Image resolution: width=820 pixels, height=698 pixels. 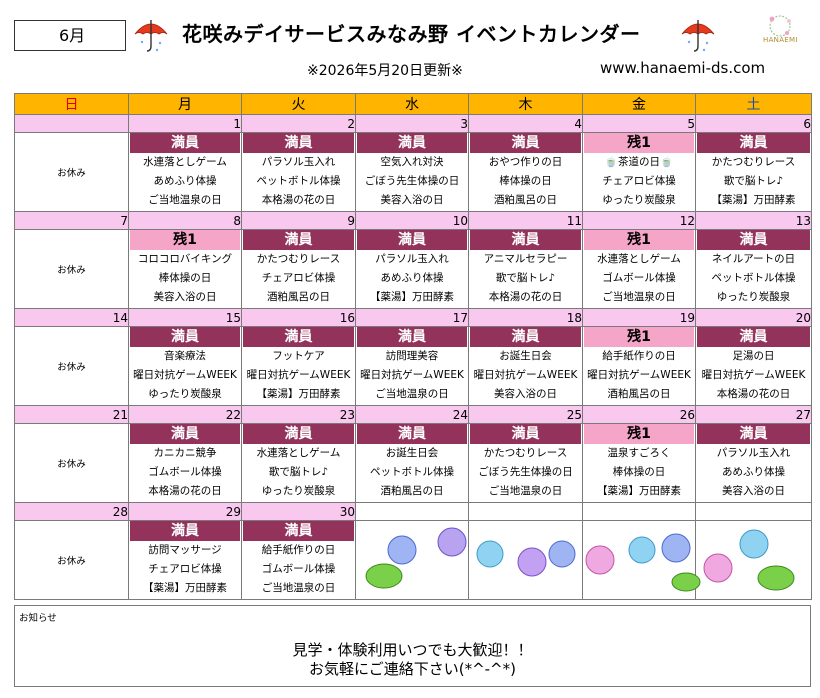 What do you see at coordinates (753, 162) in the screenshot?
I see `event-item: かたつむりレース` at bounding box center [753, 162].